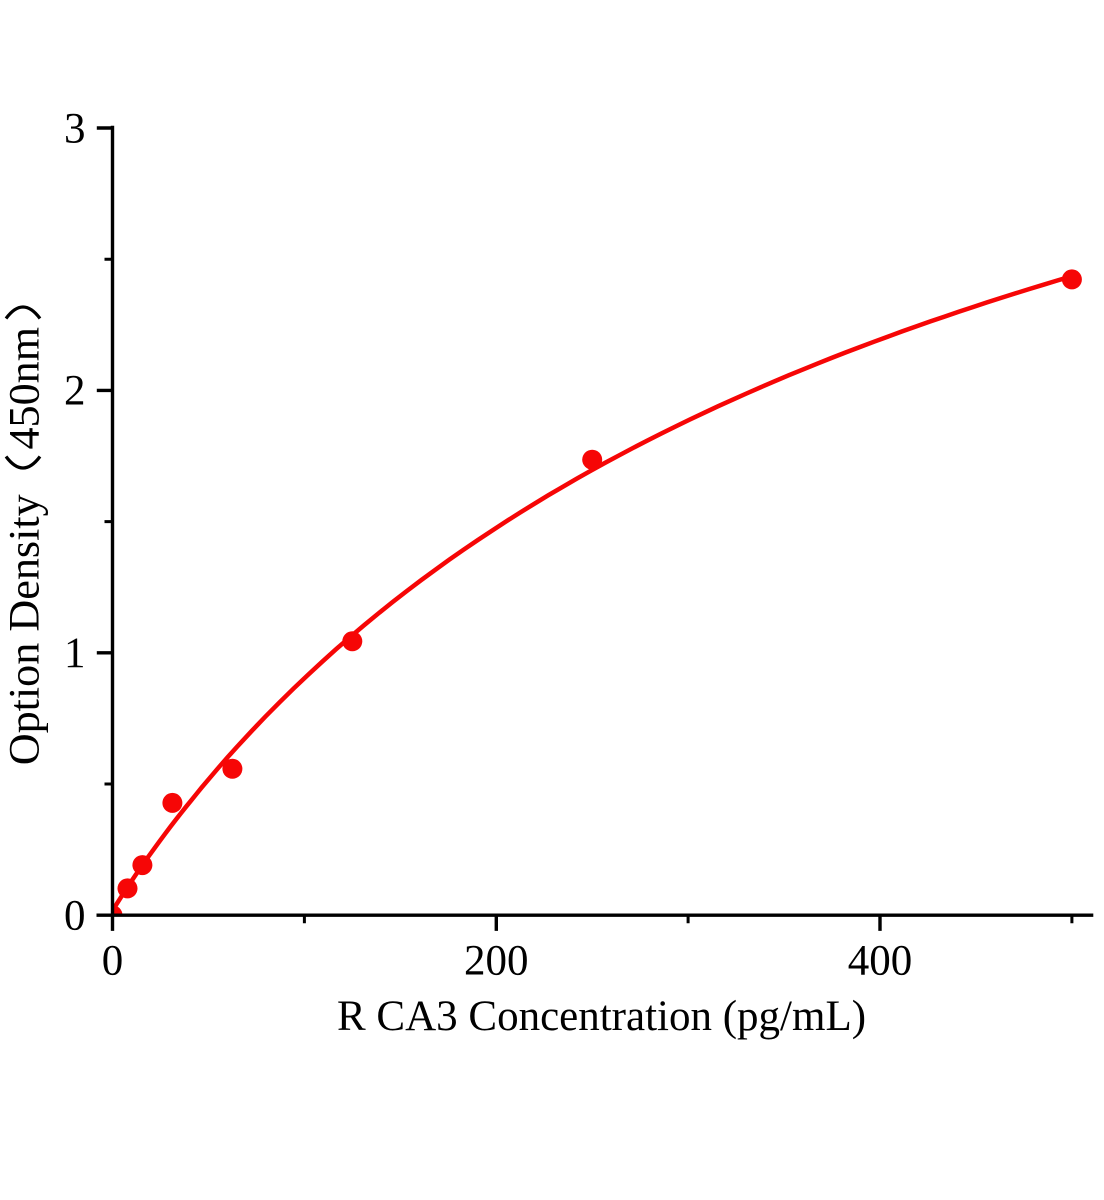  I want to click on svg-text: Option Density, so click(25, 630).